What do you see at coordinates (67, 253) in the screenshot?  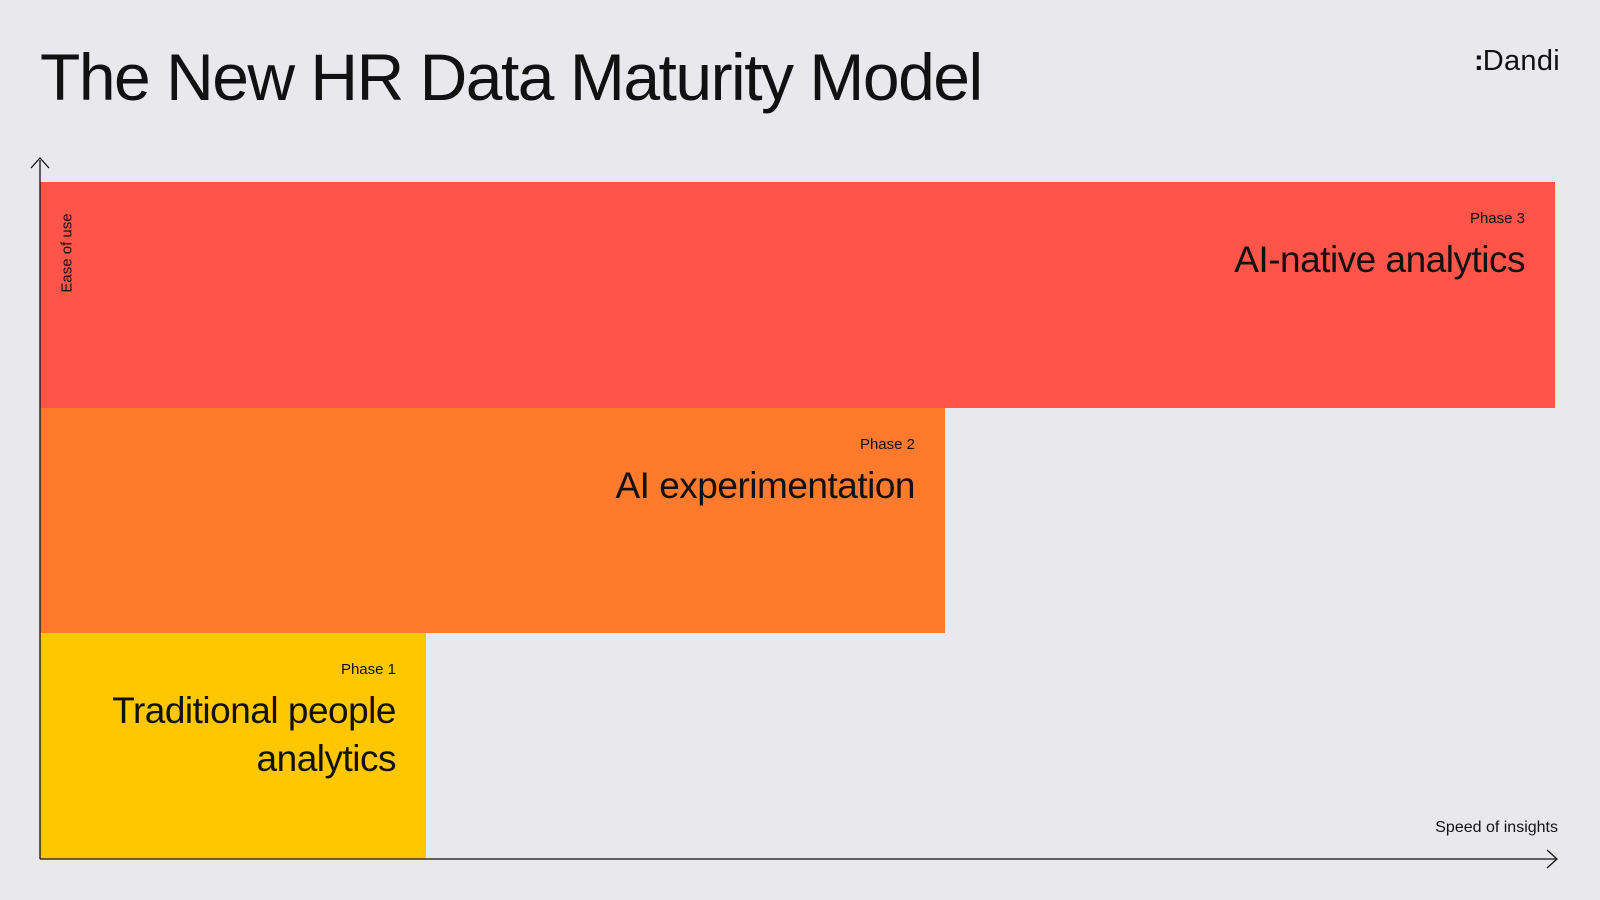 I see `y-axis-label: Ease of use` at bounding box center [67, 253].